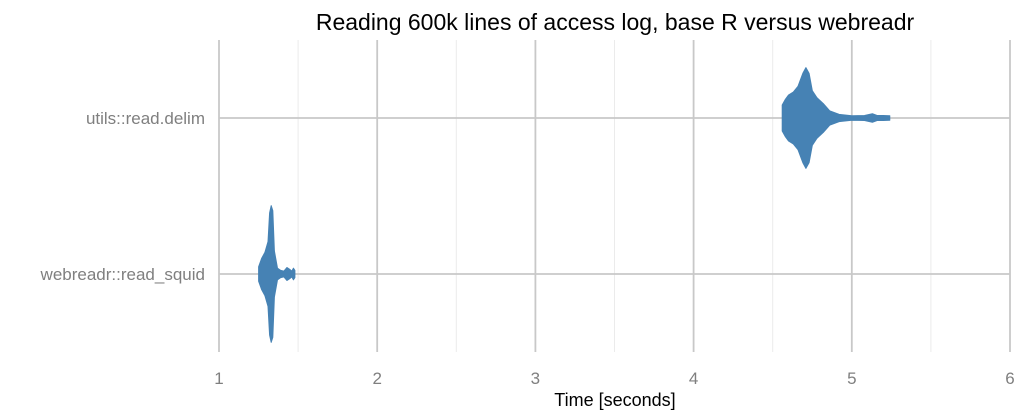 Image resolution: width=1016 pixels, height=417 pixels. Describe the element at coordinates (218, 378) in the screenshot. I see `x-tick-label: 1` at that location.